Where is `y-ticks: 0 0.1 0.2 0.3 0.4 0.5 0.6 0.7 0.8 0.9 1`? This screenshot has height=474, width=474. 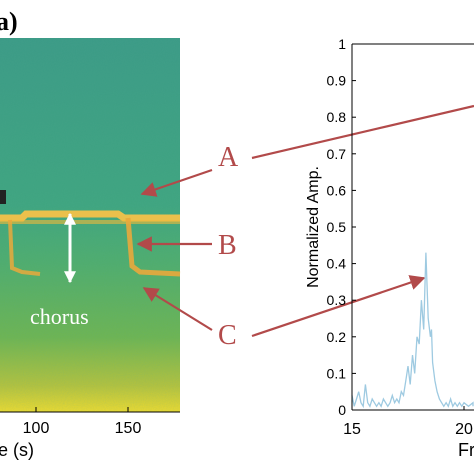 y-ticks: 0 0.1 0.2 0.3 0.4 0.5 0.6 0.7 0.8 0.9 1 is located at coordinates (341, 227).